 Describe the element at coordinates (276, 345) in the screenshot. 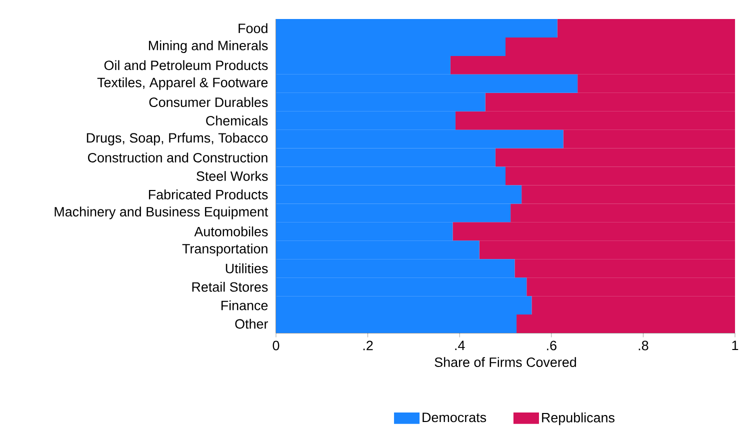

I see `x-tick-label: 0` at that location.